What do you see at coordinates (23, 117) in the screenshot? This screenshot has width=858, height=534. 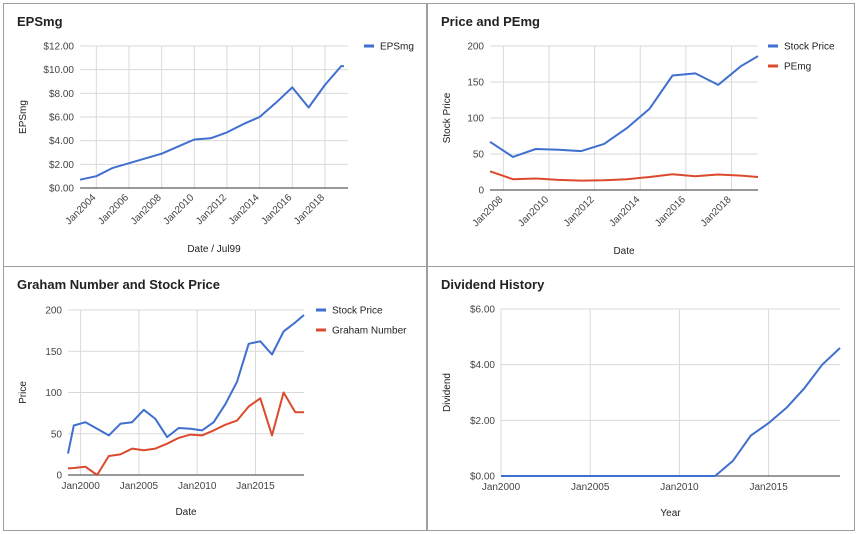 I see `y-axis-label: EPSmg` at bounding box center [23, 117].